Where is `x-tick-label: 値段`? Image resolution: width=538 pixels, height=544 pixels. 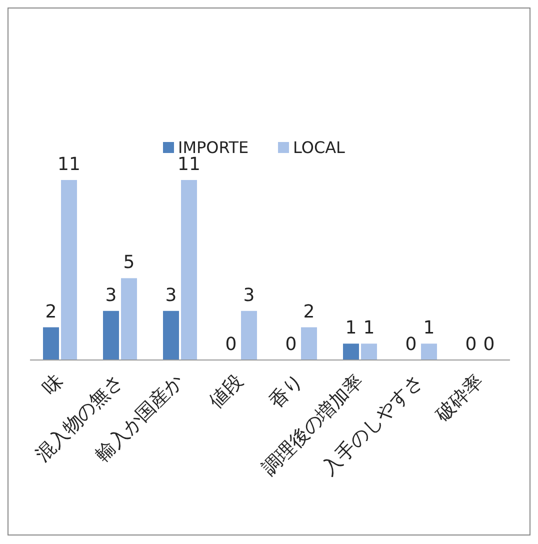 x-tick-label: 値段 is located at coordinates (226, 391).